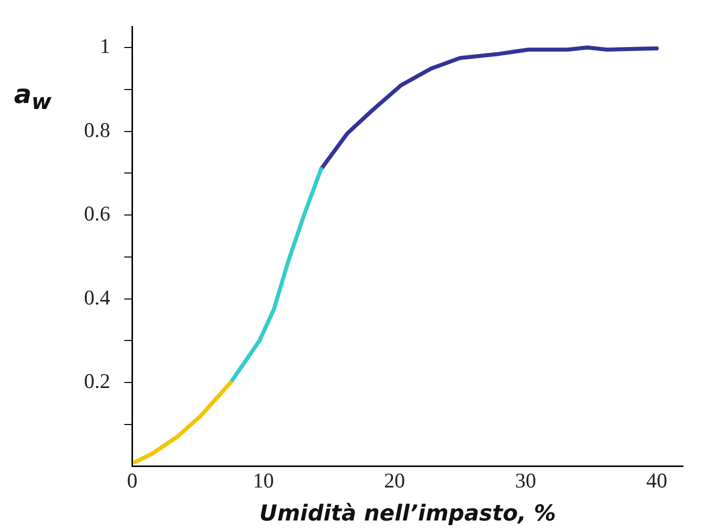 The image size is (703, 532). I want to click on y-tick-label: 0.8, so click(97, 130).